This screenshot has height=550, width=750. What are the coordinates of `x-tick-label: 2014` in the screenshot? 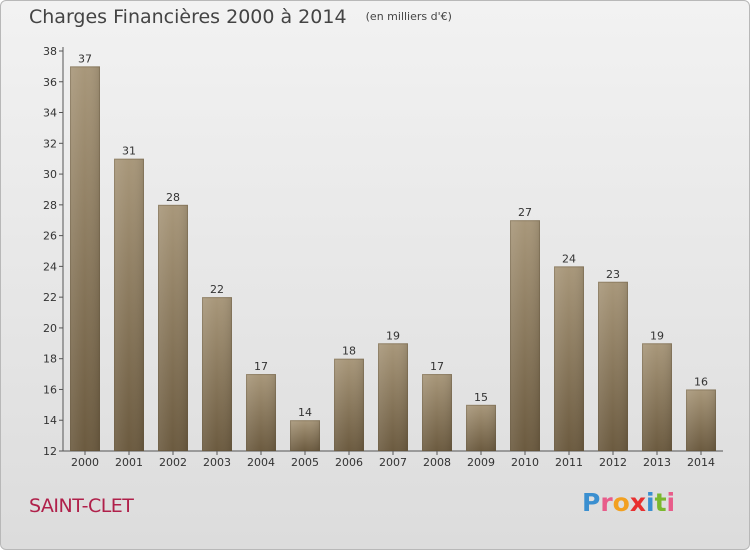 It's located at (701, 462).